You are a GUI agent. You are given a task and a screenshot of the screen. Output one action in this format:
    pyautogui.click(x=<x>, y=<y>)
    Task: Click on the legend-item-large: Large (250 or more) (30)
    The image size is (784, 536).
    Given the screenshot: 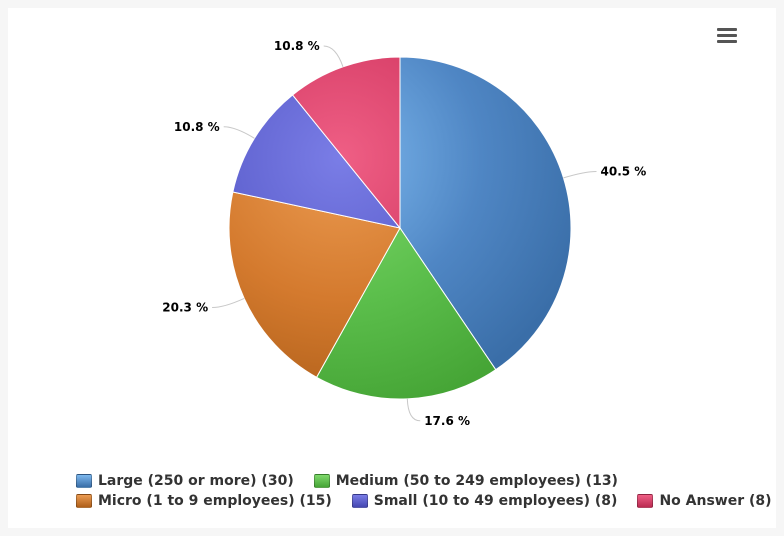 What is the action you would take?
    pyautogui.click(x=185, y=481)
    